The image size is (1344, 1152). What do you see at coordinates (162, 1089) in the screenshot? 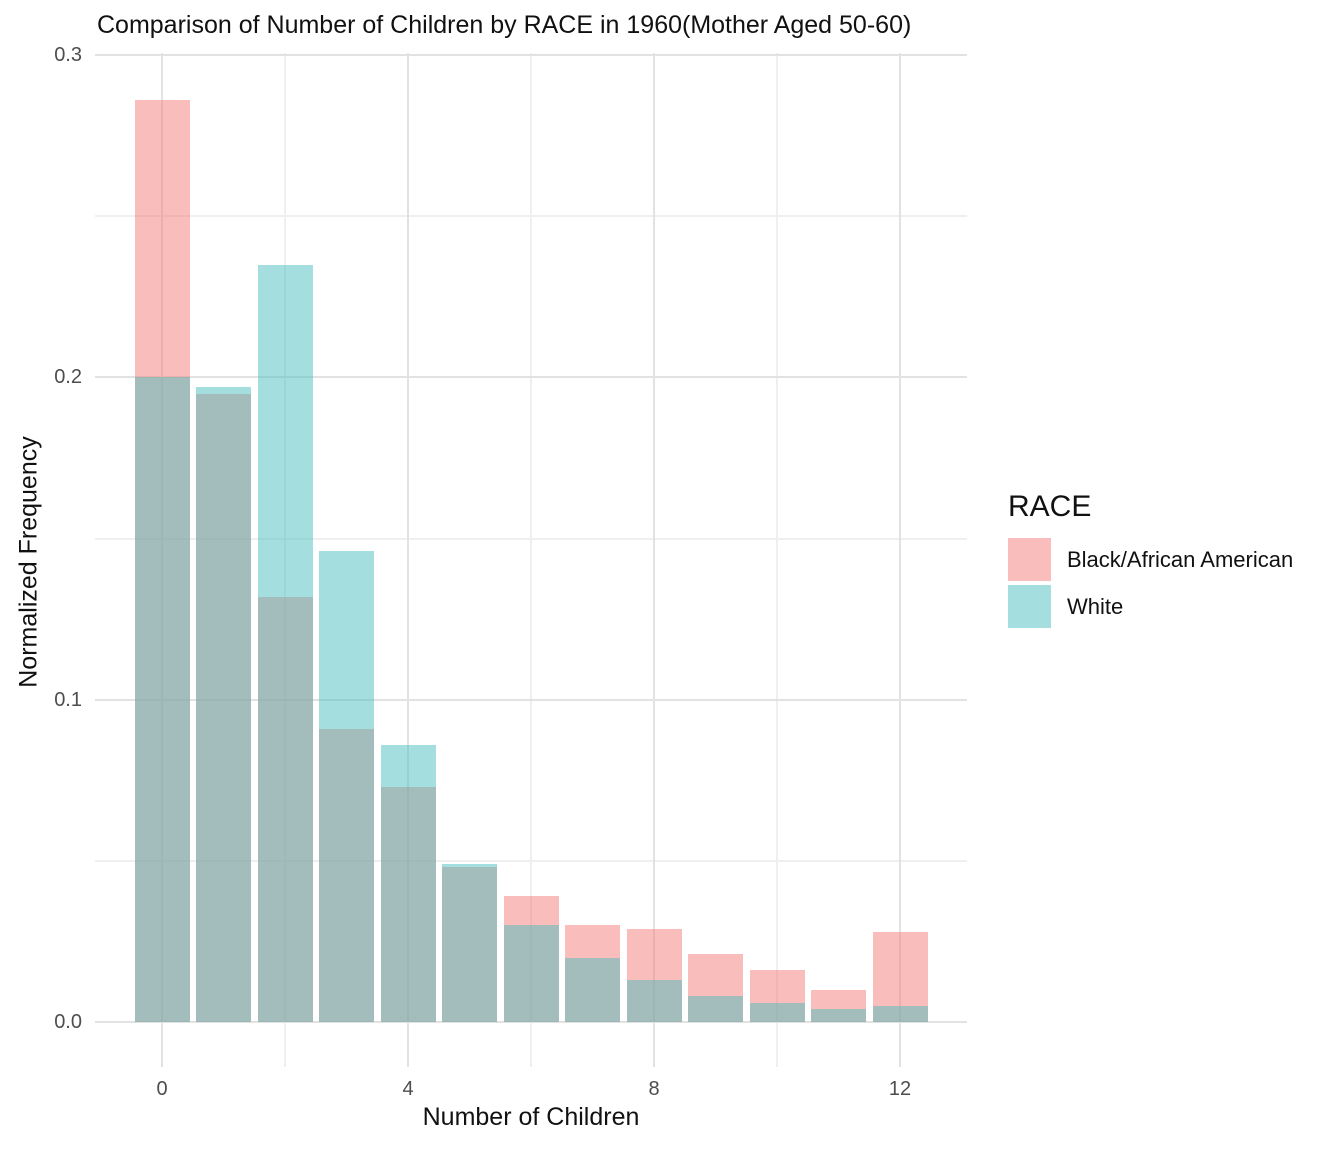
I see `x-tick-label: 0` at bounding box center [162, 1089].